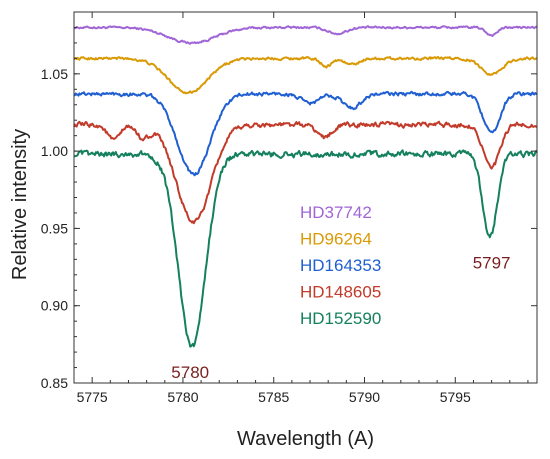 The height and width of the screenshot is (459, 550). Describe the element at coordinates (54, 306) in the screenshot. I see `y-tick-label: 0.90` at that location.